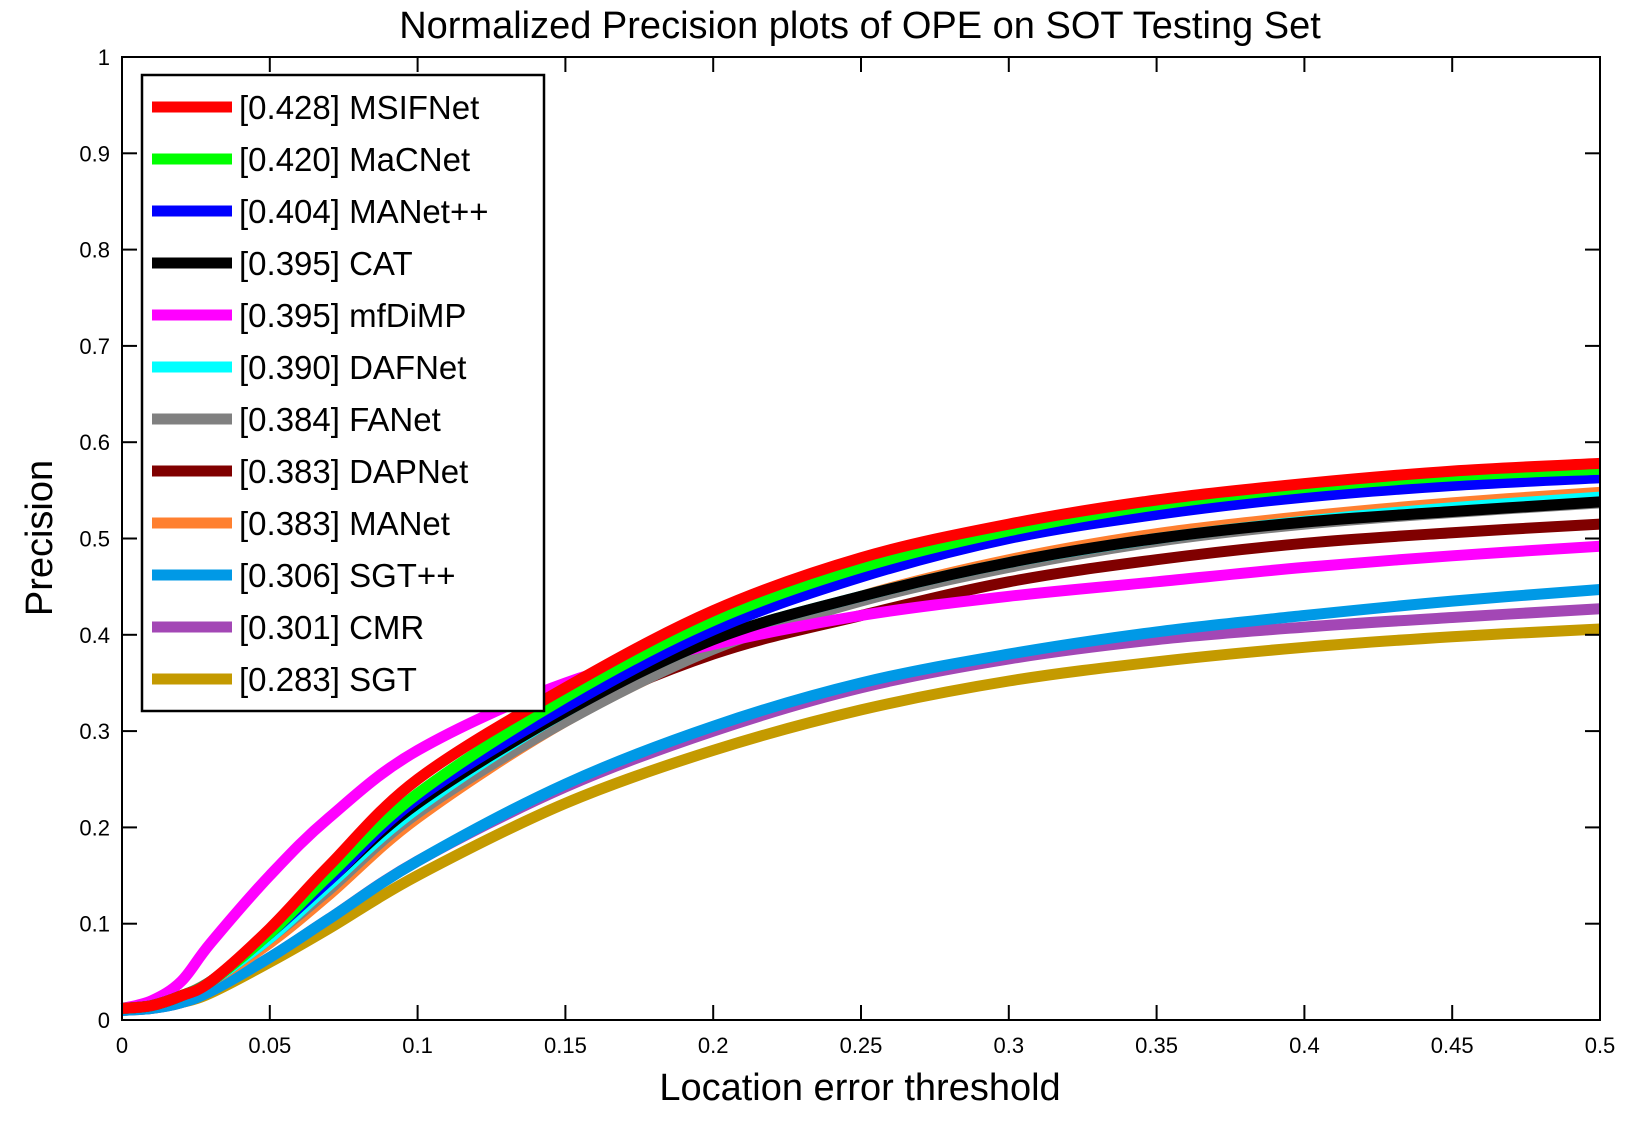 This screenshot has width=1642, height=1125. I want to click on legend-entry-label: [0.428] MSIFNet, so click(359, 107).